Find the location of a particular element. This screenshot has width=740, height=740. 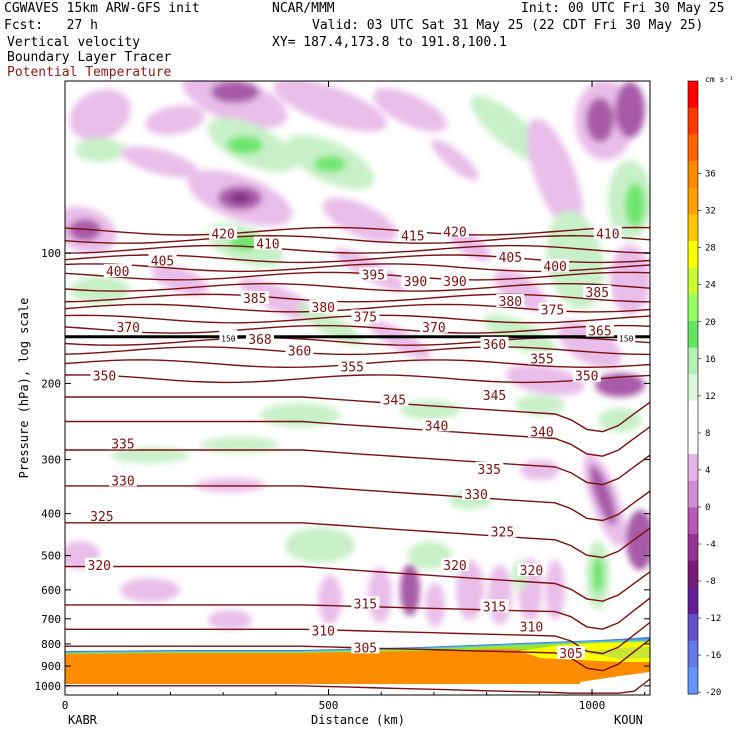

theta-label: 380 is located at coordinates (323, 308).